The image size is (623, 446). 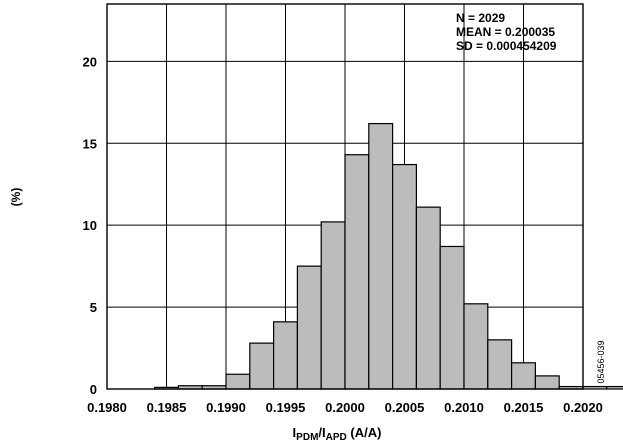 What do you see at coordinates (524, 407) in the screenshot?
I see `x-tick-label: 0.2015` at bounding box center [524, 407].